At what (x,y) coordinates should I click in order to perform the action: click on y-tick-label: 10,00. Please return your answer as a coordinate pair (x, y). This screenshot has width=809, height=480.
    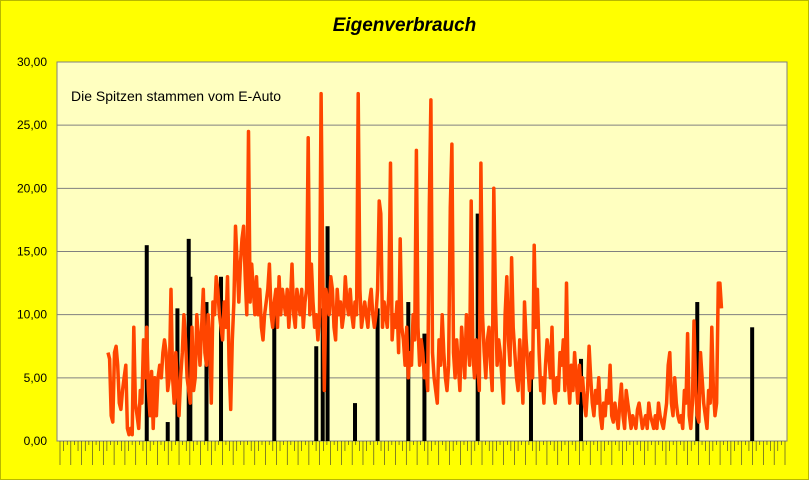
    Looking at the image, I should click on (32, 315).